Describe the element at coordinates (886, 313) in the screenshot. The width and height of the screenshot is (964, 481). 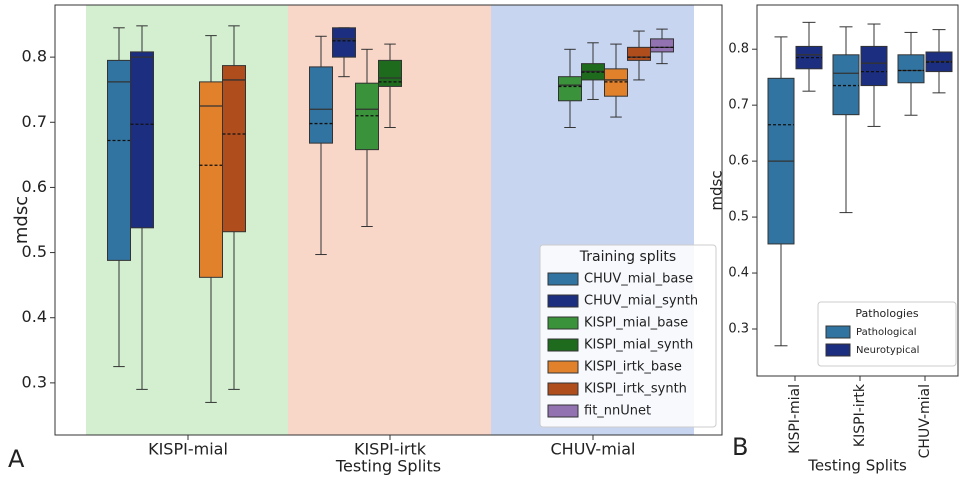
I see `legend-title: Pathologies` at that location.